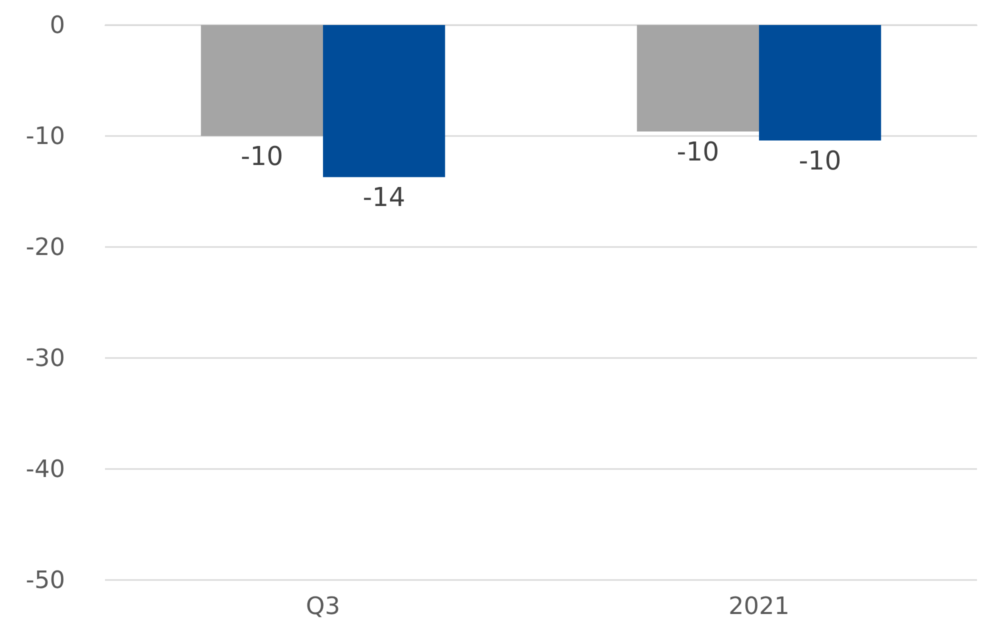 The width and height of the screenshot is (987, 633). I want to click on y-tick-label: 0, so click(57, 25).